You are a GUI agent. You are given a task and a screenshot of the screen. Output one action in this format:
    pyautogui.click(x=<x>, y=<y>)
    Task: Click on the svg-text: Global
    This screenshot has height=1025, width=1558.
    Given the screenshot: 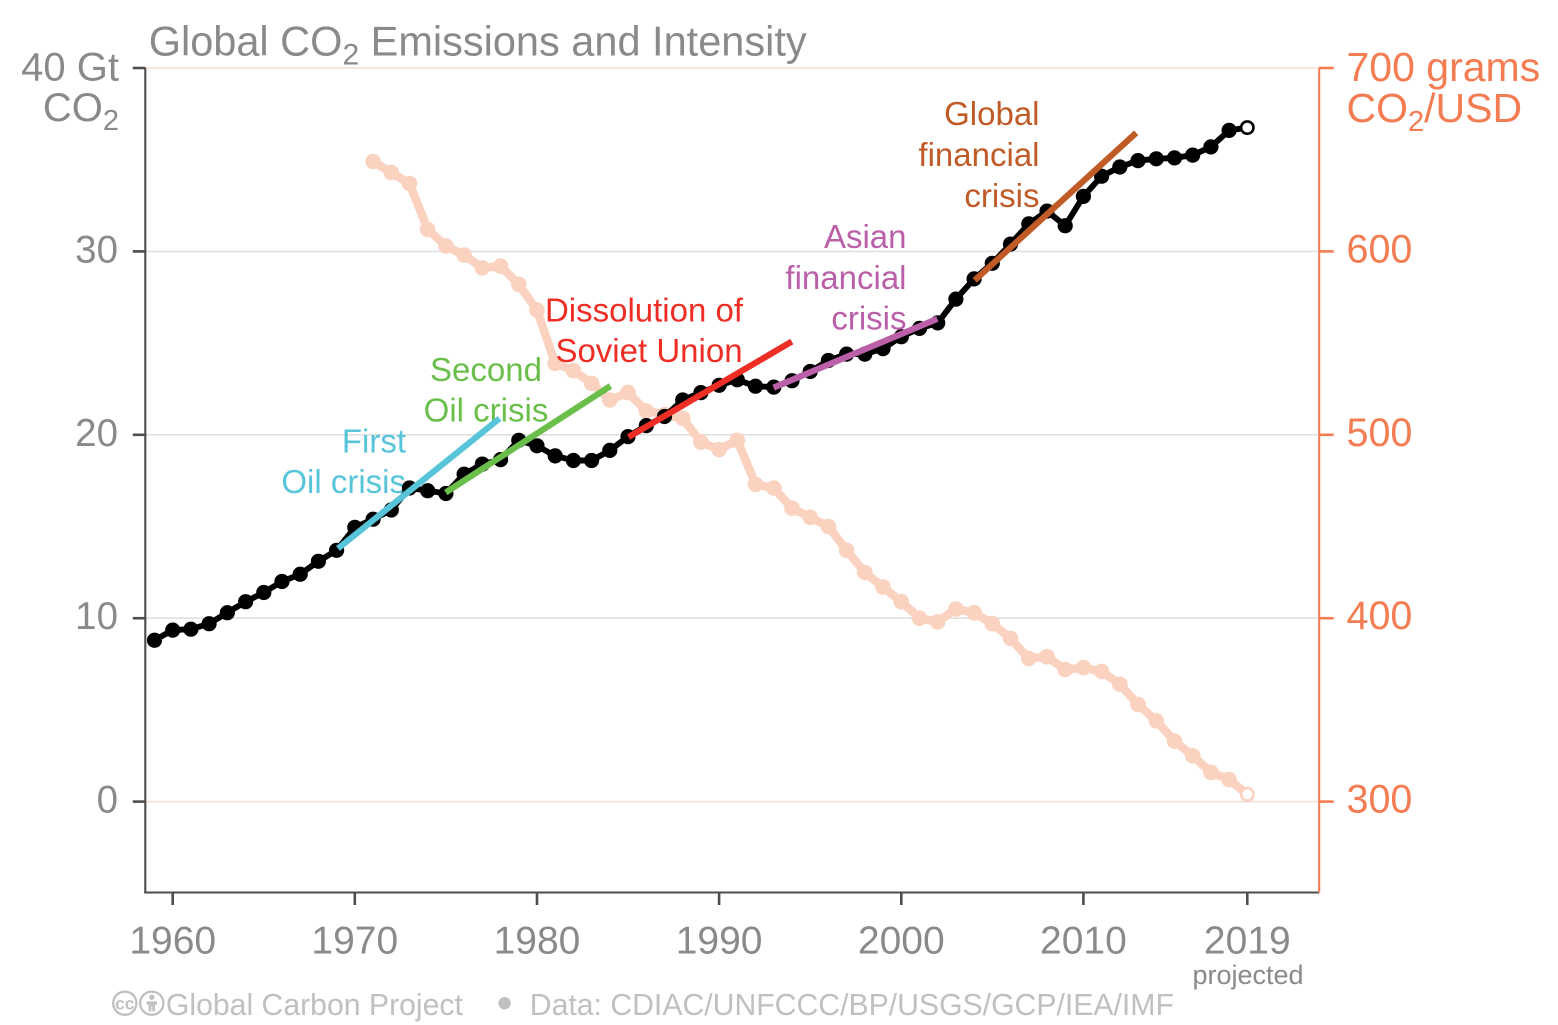 What is the action you would take?
    pyautogui.click(x=991, y=113)
    